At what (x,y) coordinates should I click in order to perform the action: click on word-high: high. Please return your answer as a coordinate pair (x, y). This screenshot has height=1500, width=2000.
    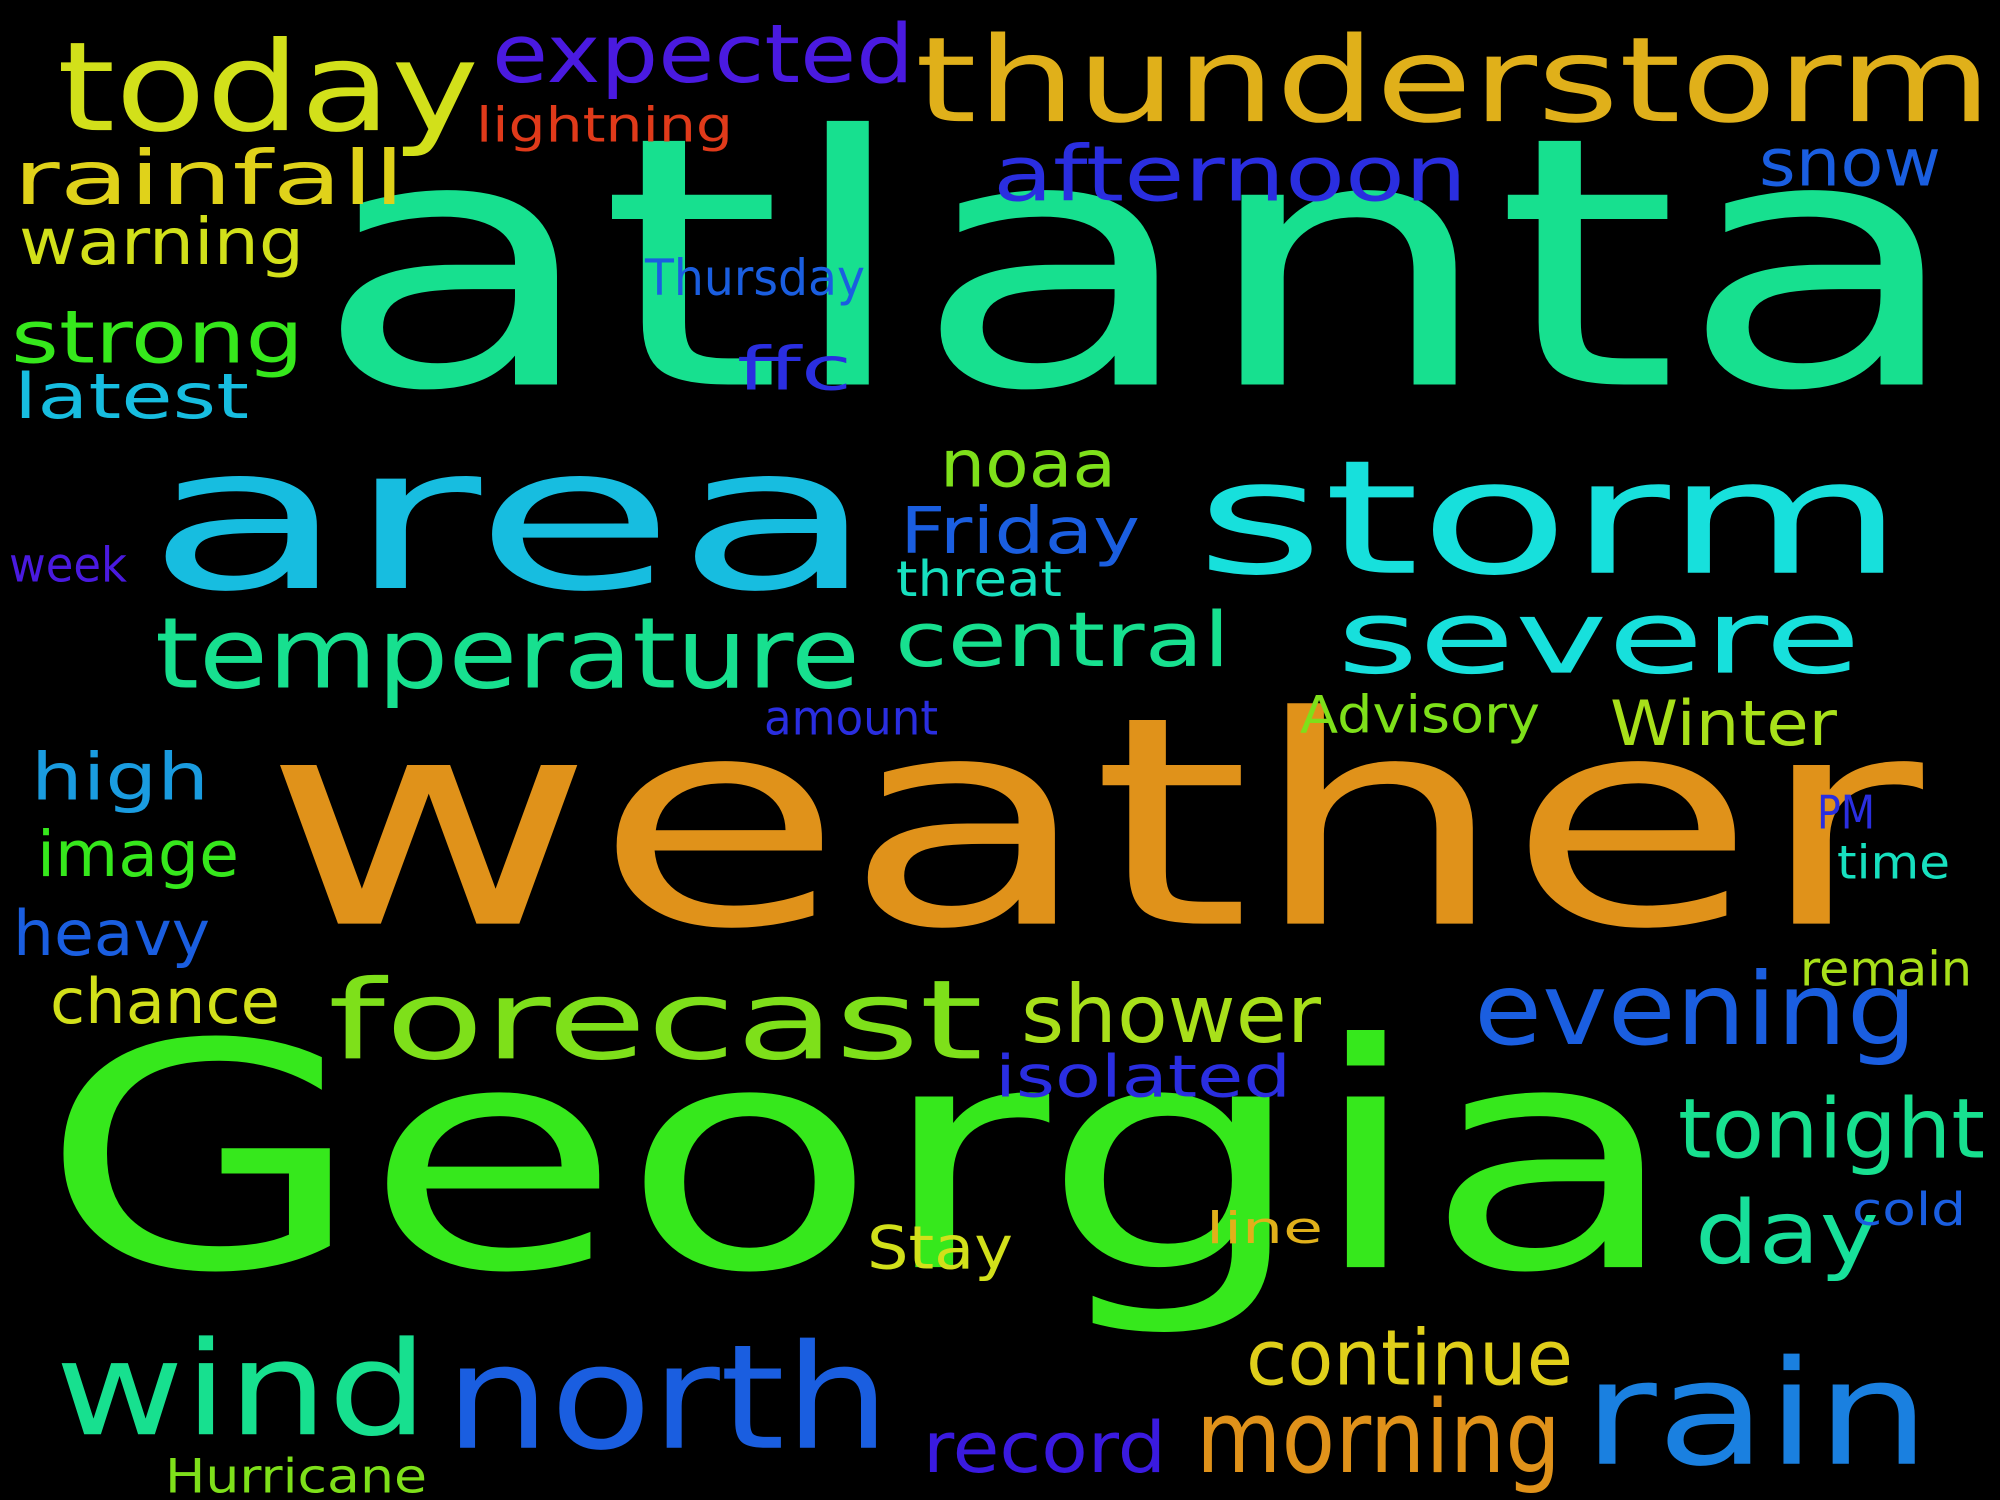
    Looking at the image, I should click on (120, 777).